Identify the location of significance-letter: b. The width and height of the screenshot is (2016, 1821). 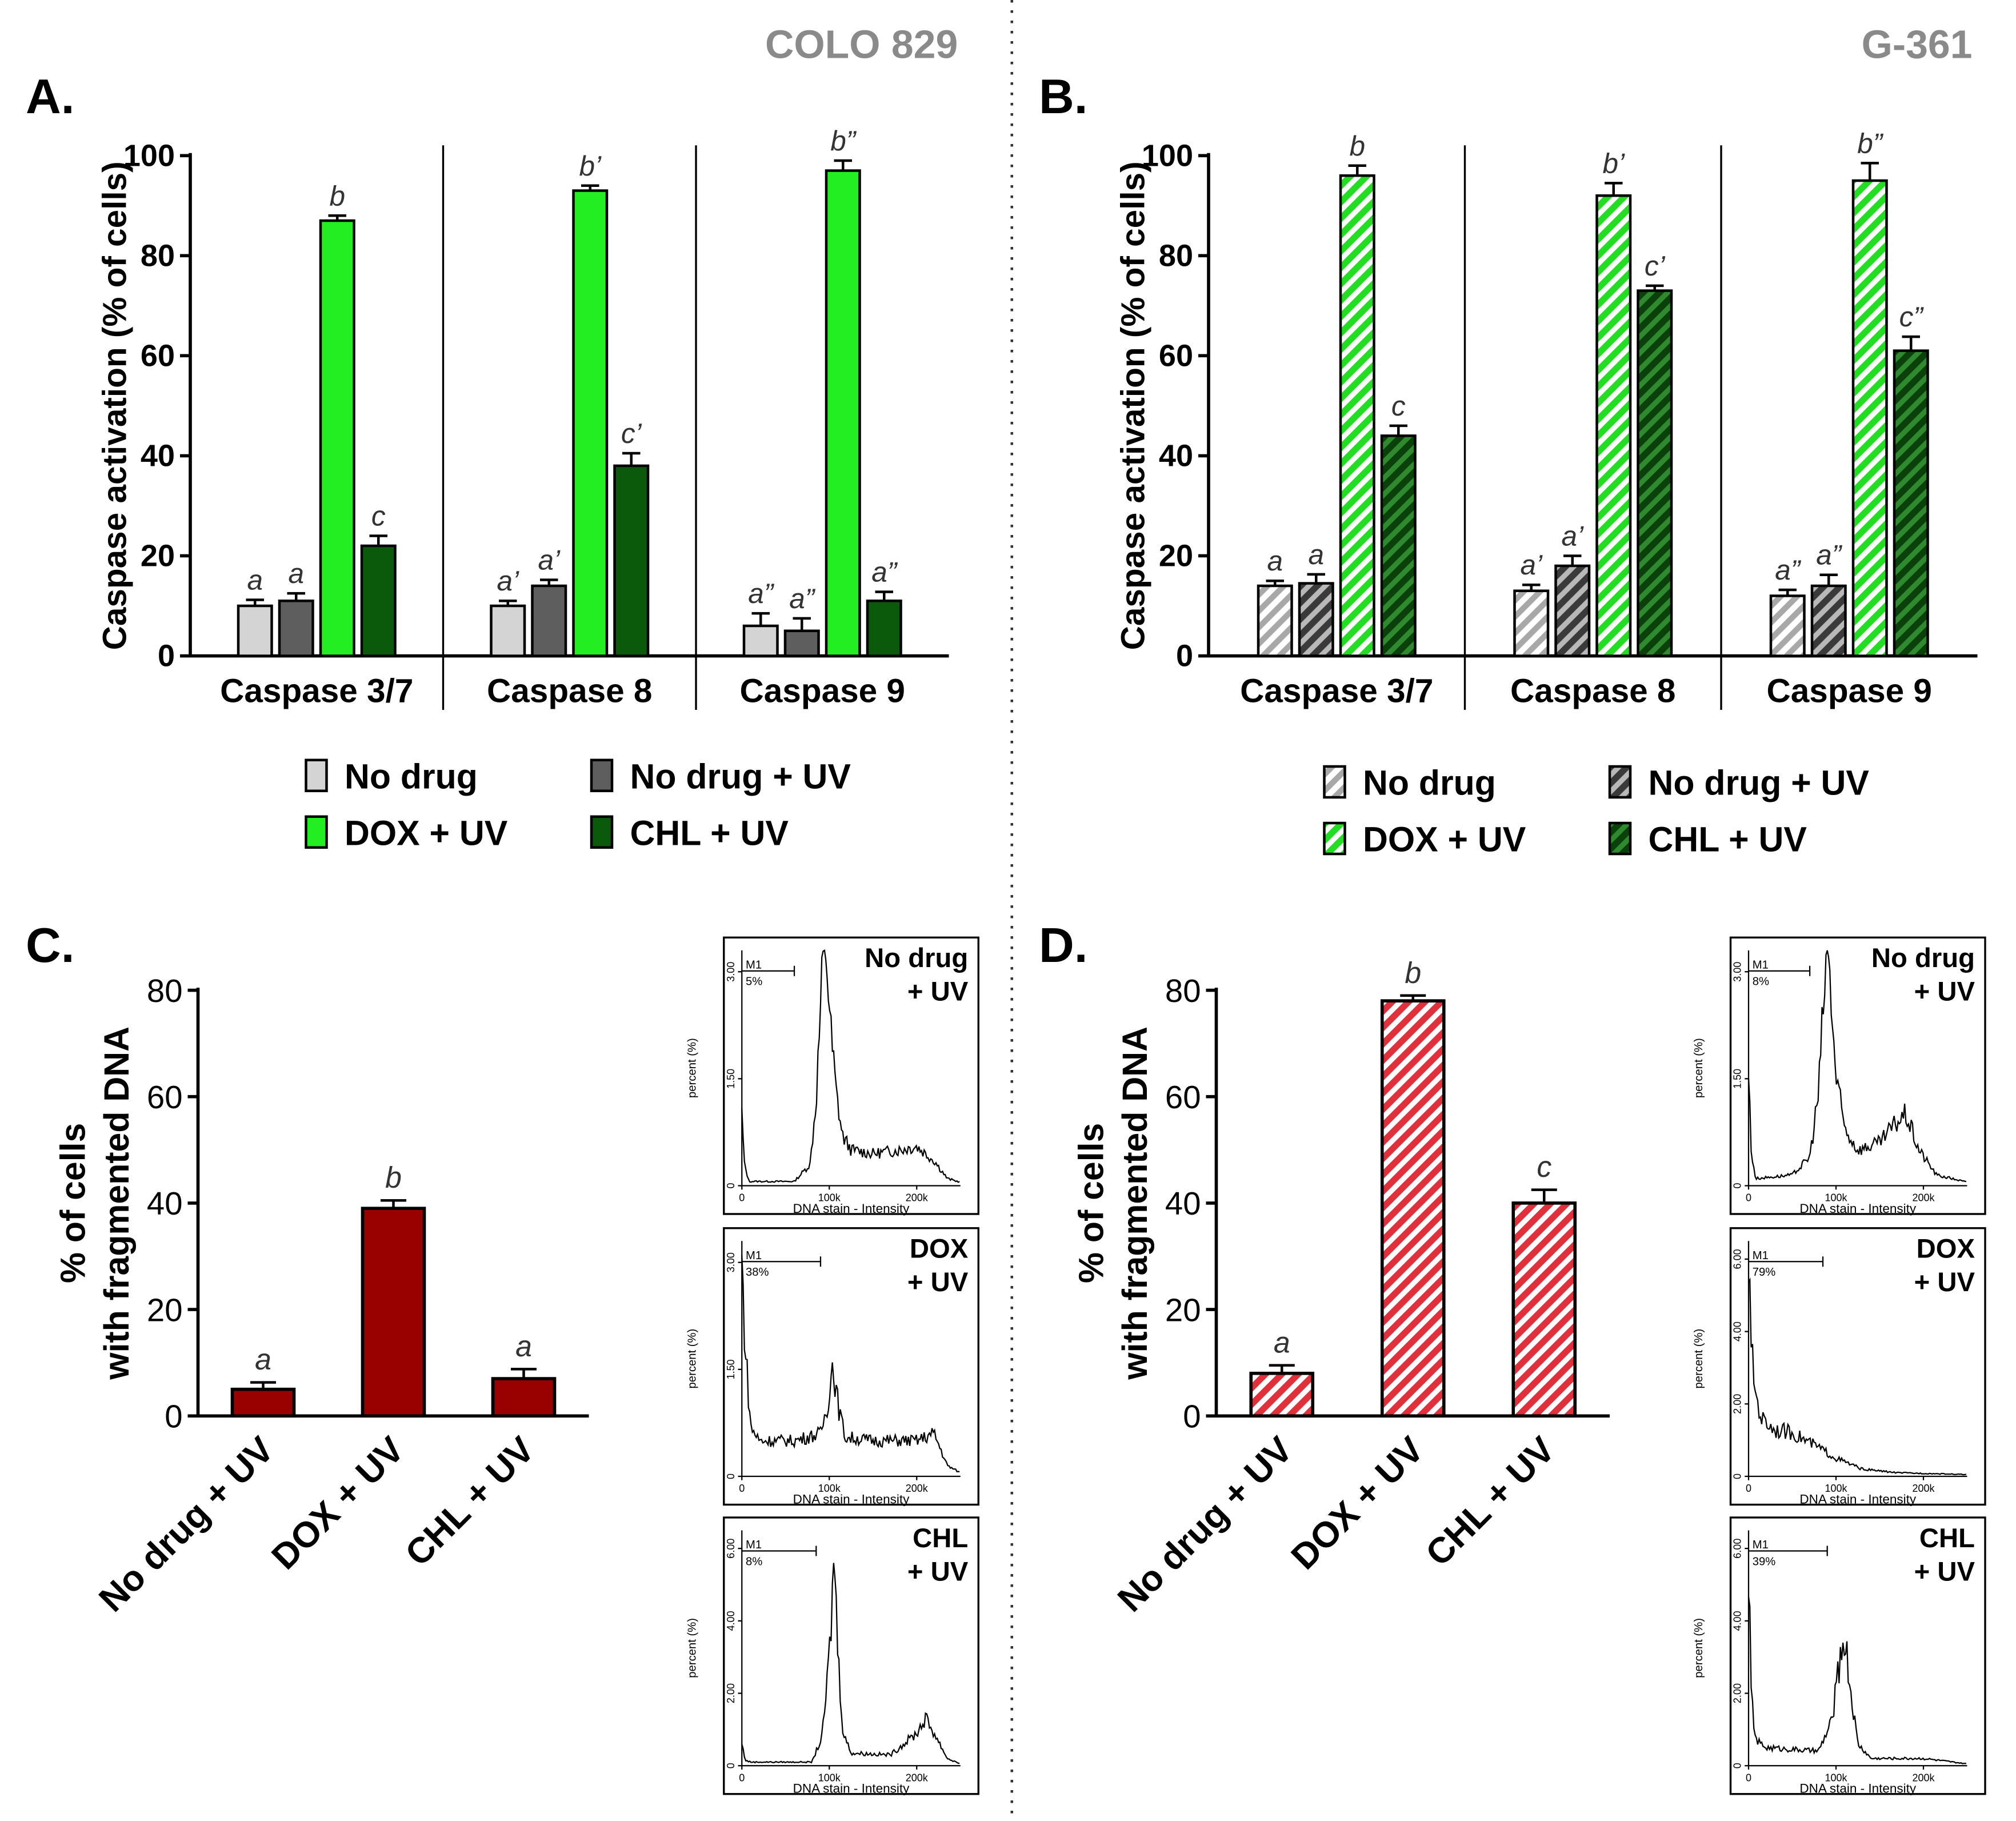
(337, 195).